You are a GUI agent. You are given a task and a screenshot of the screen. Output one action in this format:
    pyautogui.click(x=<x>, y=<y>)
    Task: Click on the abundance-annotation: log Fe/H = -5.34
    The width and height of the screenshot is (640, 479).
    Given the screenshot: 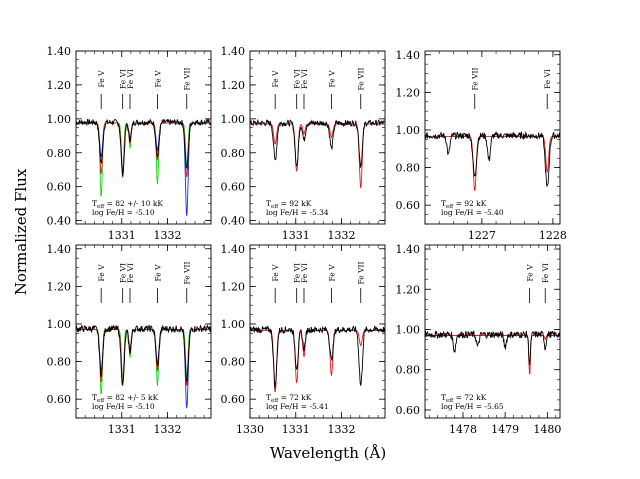 What is the action you would take?
    pyautogui.click(x=297, y=212)
    